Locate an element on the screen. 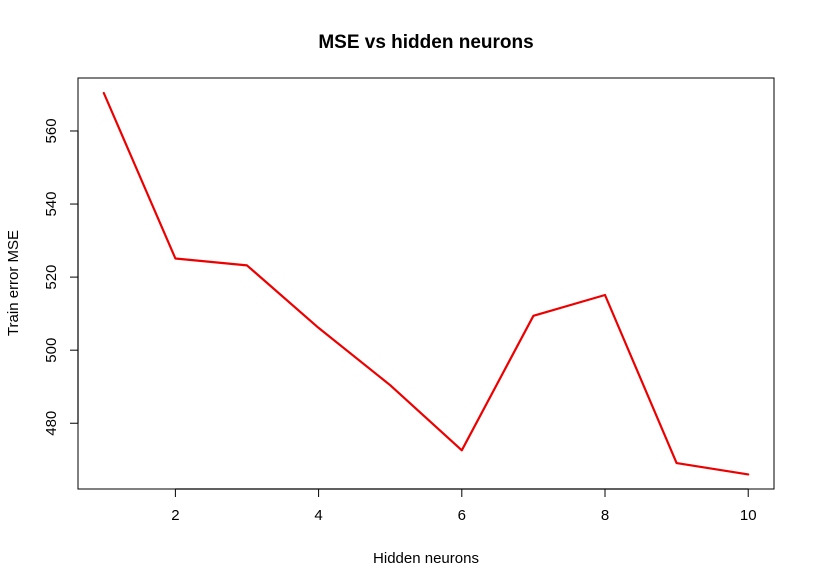  y-tick-label: 480 is located at coordinates (51, 423).